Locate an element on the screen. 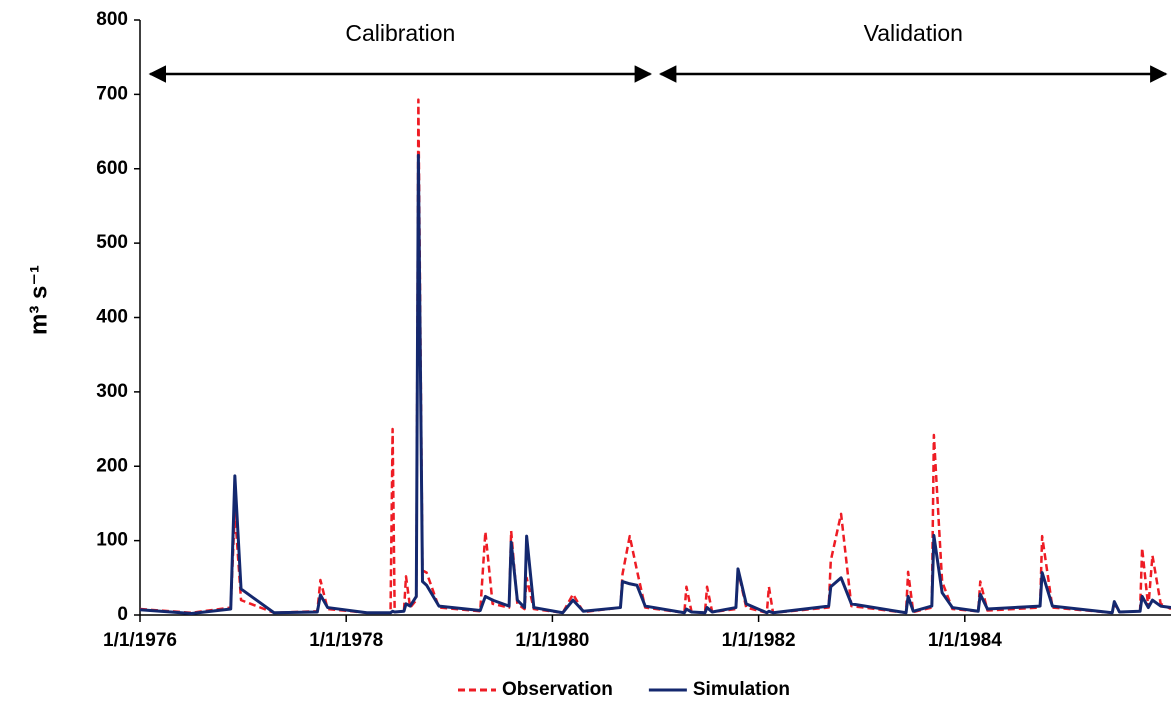  y-tick-label: 700 is located at coordinates (112, 93).